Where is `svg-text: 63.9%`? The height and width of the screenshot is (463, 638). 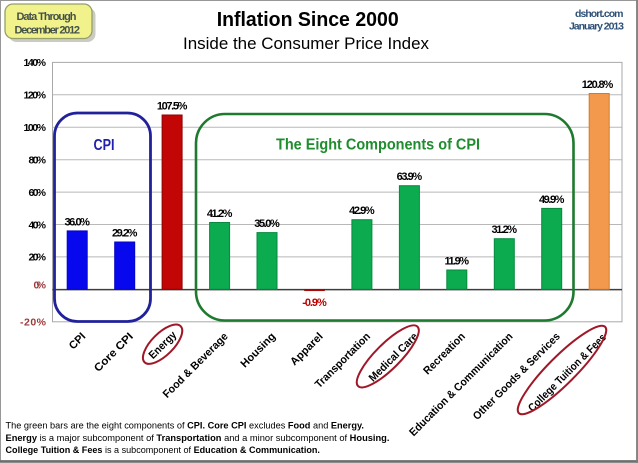 svg-text: 63.9% is located at coordinates (410, 177).